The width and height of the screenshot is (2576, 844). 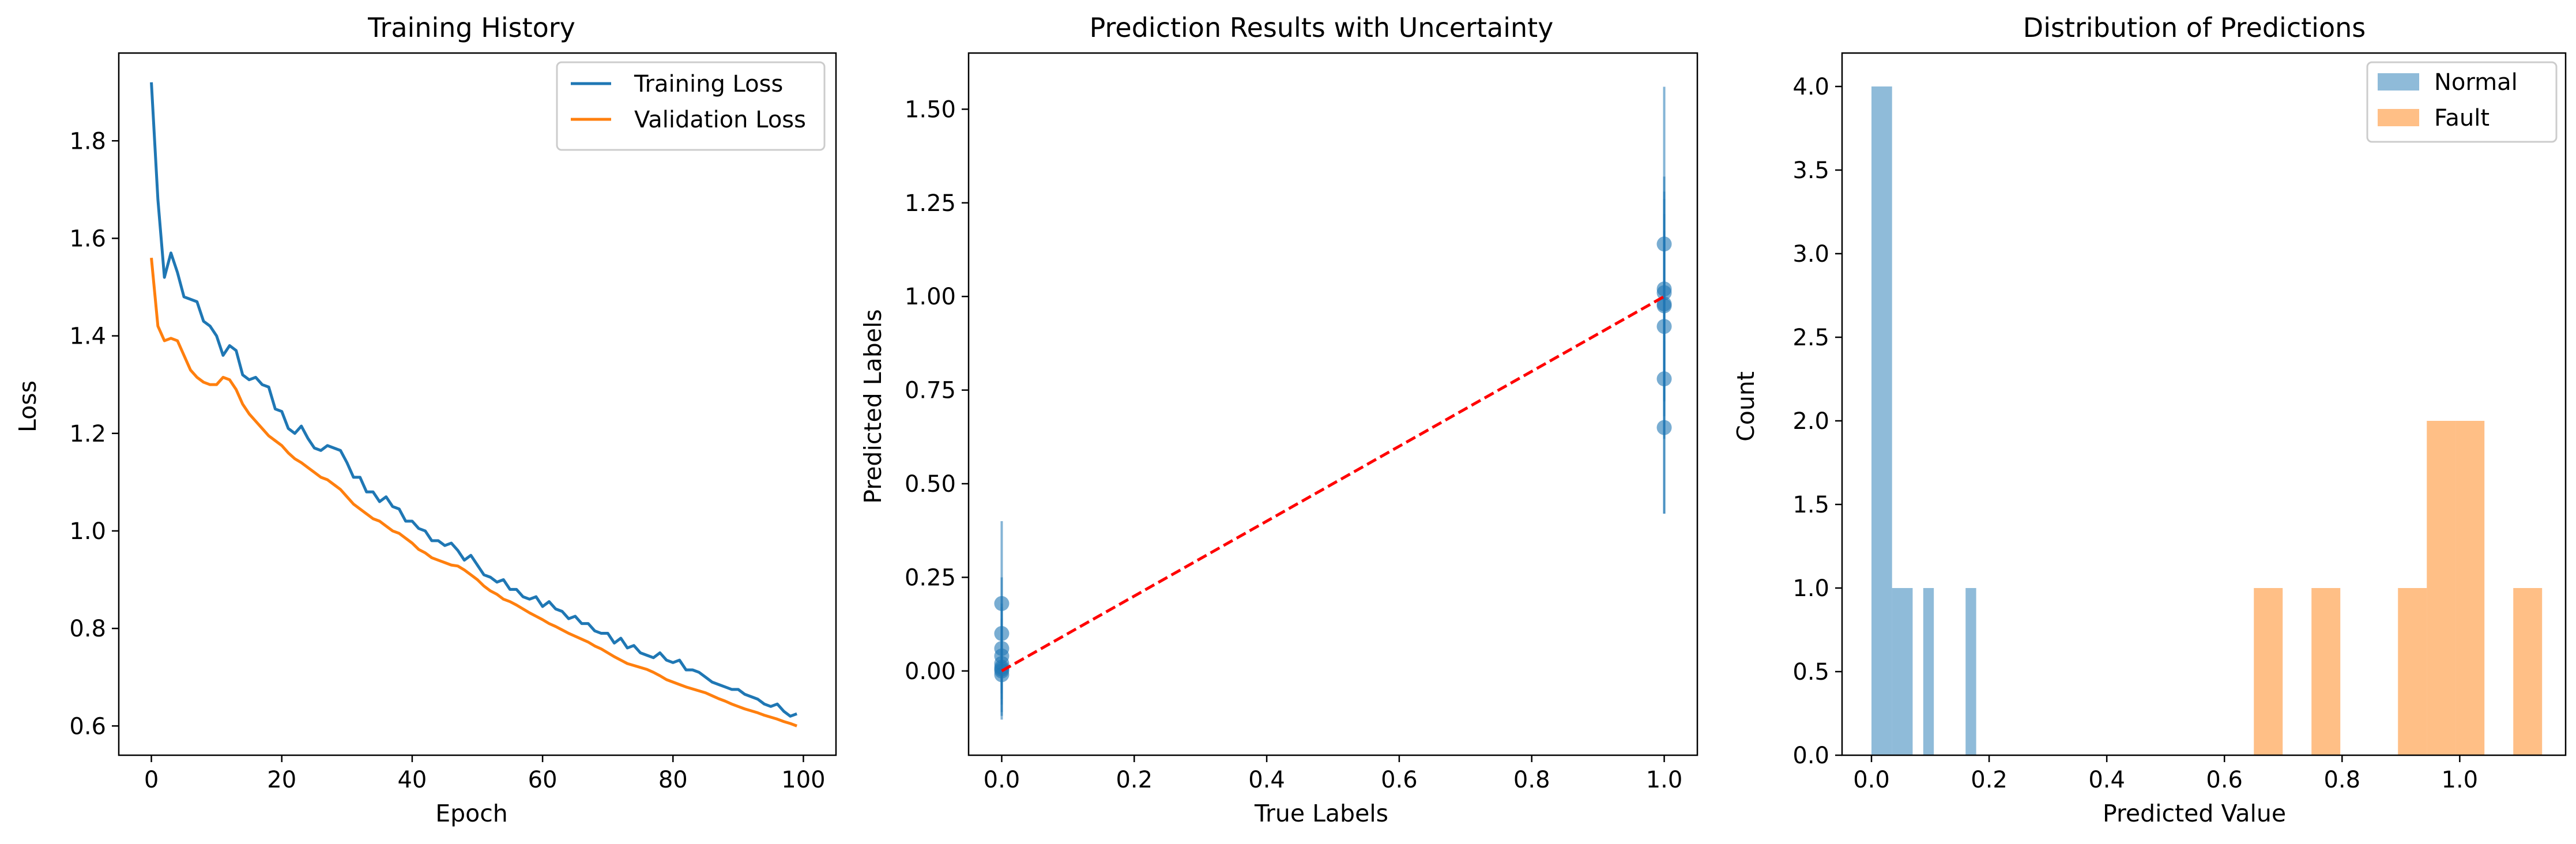 I want to click on y-tick-label: 2.0, so click(x=1810, y=421).